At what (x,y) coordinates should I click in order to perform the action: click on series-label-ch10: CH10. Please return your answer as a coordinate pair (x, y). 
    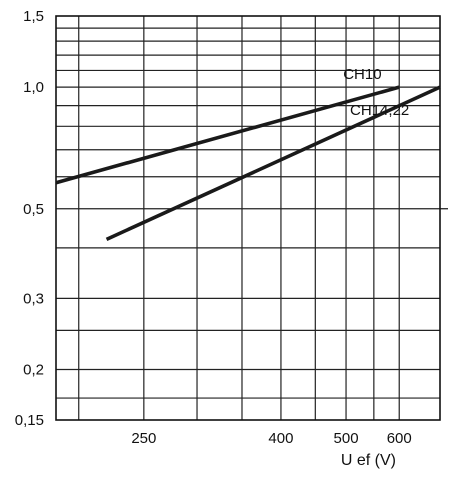
    Looking at the image, I should click on (362, 74).